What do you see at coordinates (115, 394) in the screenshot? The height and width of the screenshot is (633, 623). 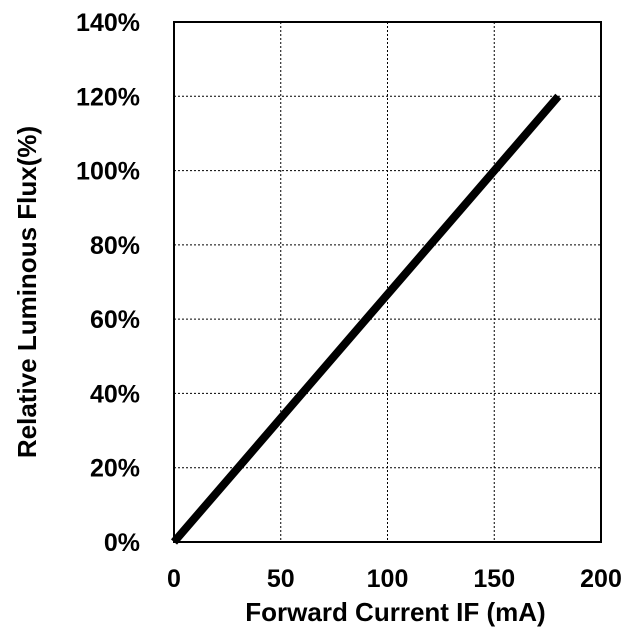 I see `y-tick-label: 40%` at bounding box center [115, 394].